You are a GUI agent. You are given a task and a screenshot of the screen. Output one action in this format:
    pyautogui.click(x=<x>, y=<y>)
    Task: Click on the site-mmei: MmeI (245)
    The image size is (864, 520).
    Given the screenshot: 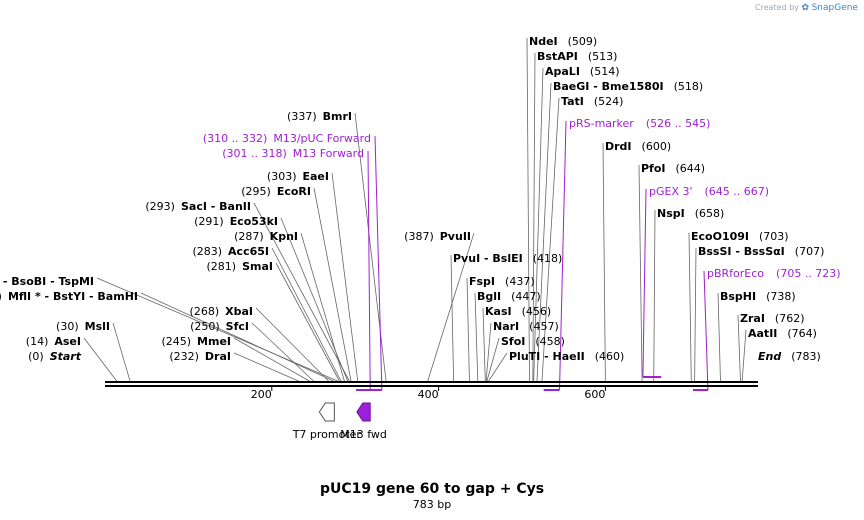 What is the action you would take?
    pyautogui.click(x=196, y=341)
    